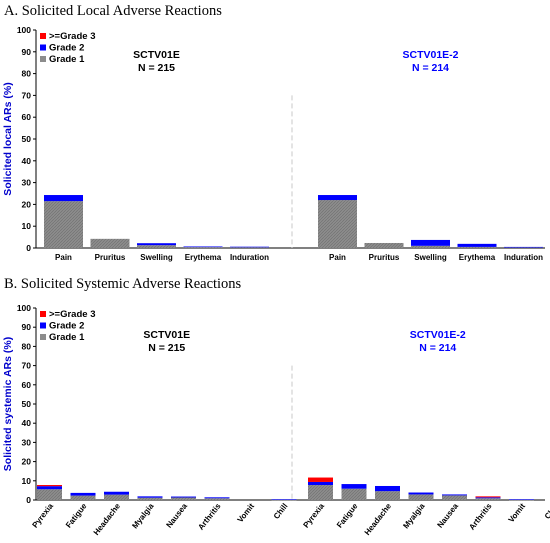  I want to click on y-tick-label: 90, so click(27, 52).